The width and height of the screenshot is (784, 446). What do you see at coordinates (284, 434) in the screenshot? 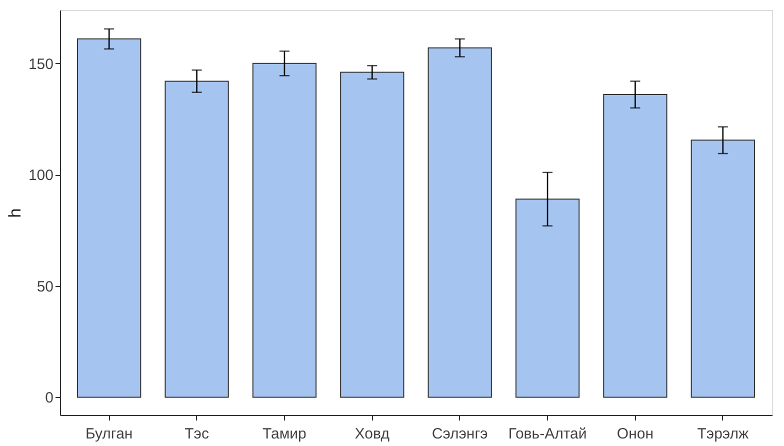
I see `x-tick-label: Тамир` at bounding box center [284, 434].